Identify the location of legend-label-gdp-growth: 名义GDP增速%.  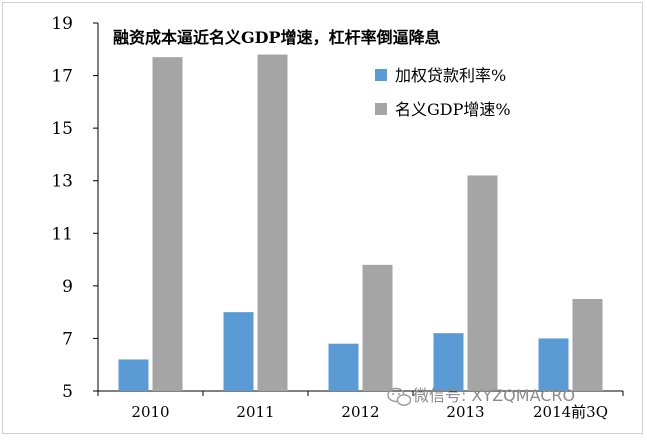
(453, 109).